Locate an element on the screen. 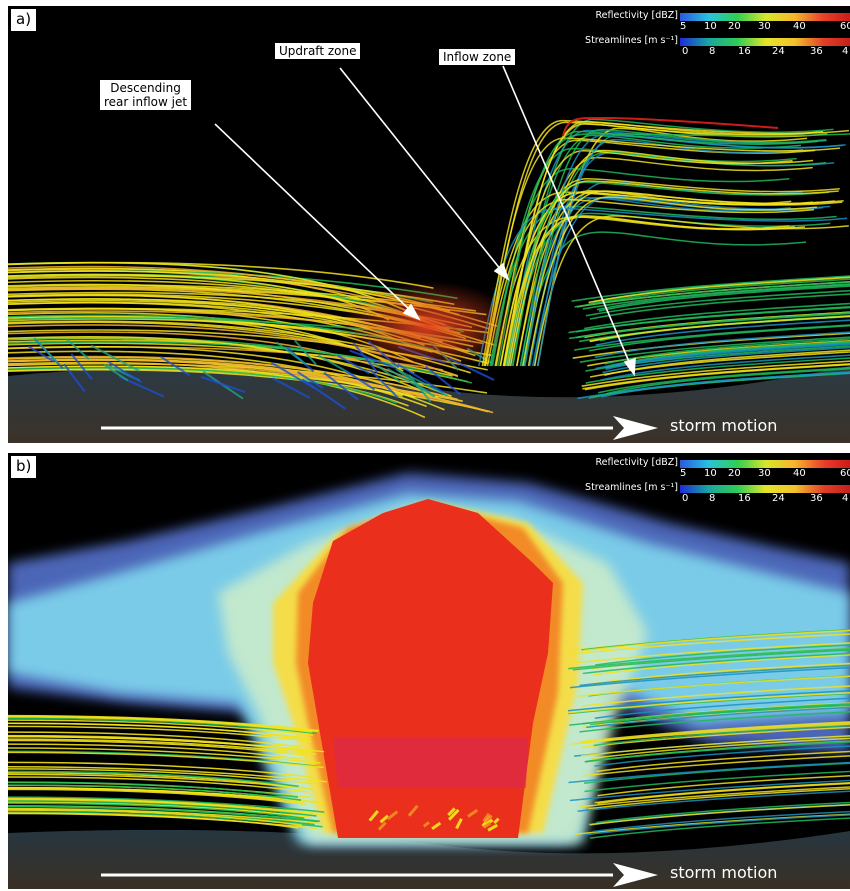 The height and width of the screenshot is (891, 850). streamline-tick: 0 is located at coordinates (685, 51).